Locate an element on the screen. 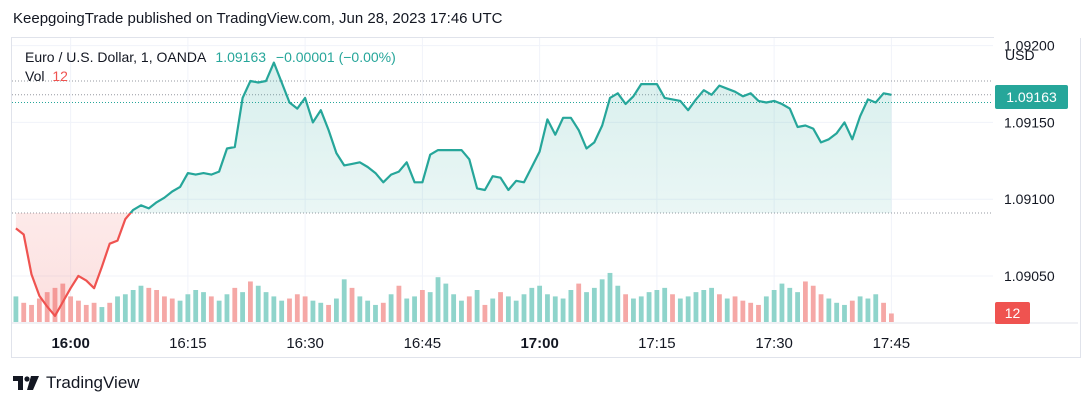 The height and width of the screenshot is (407, 1090). y-tick-label: 1.09100 is located at coordinates (1029, 199).